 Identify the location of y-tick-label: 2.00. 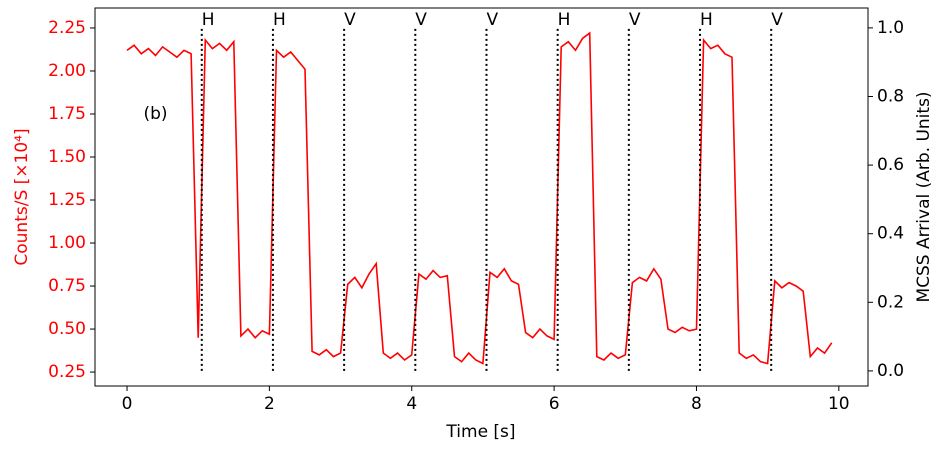
(67, 71).